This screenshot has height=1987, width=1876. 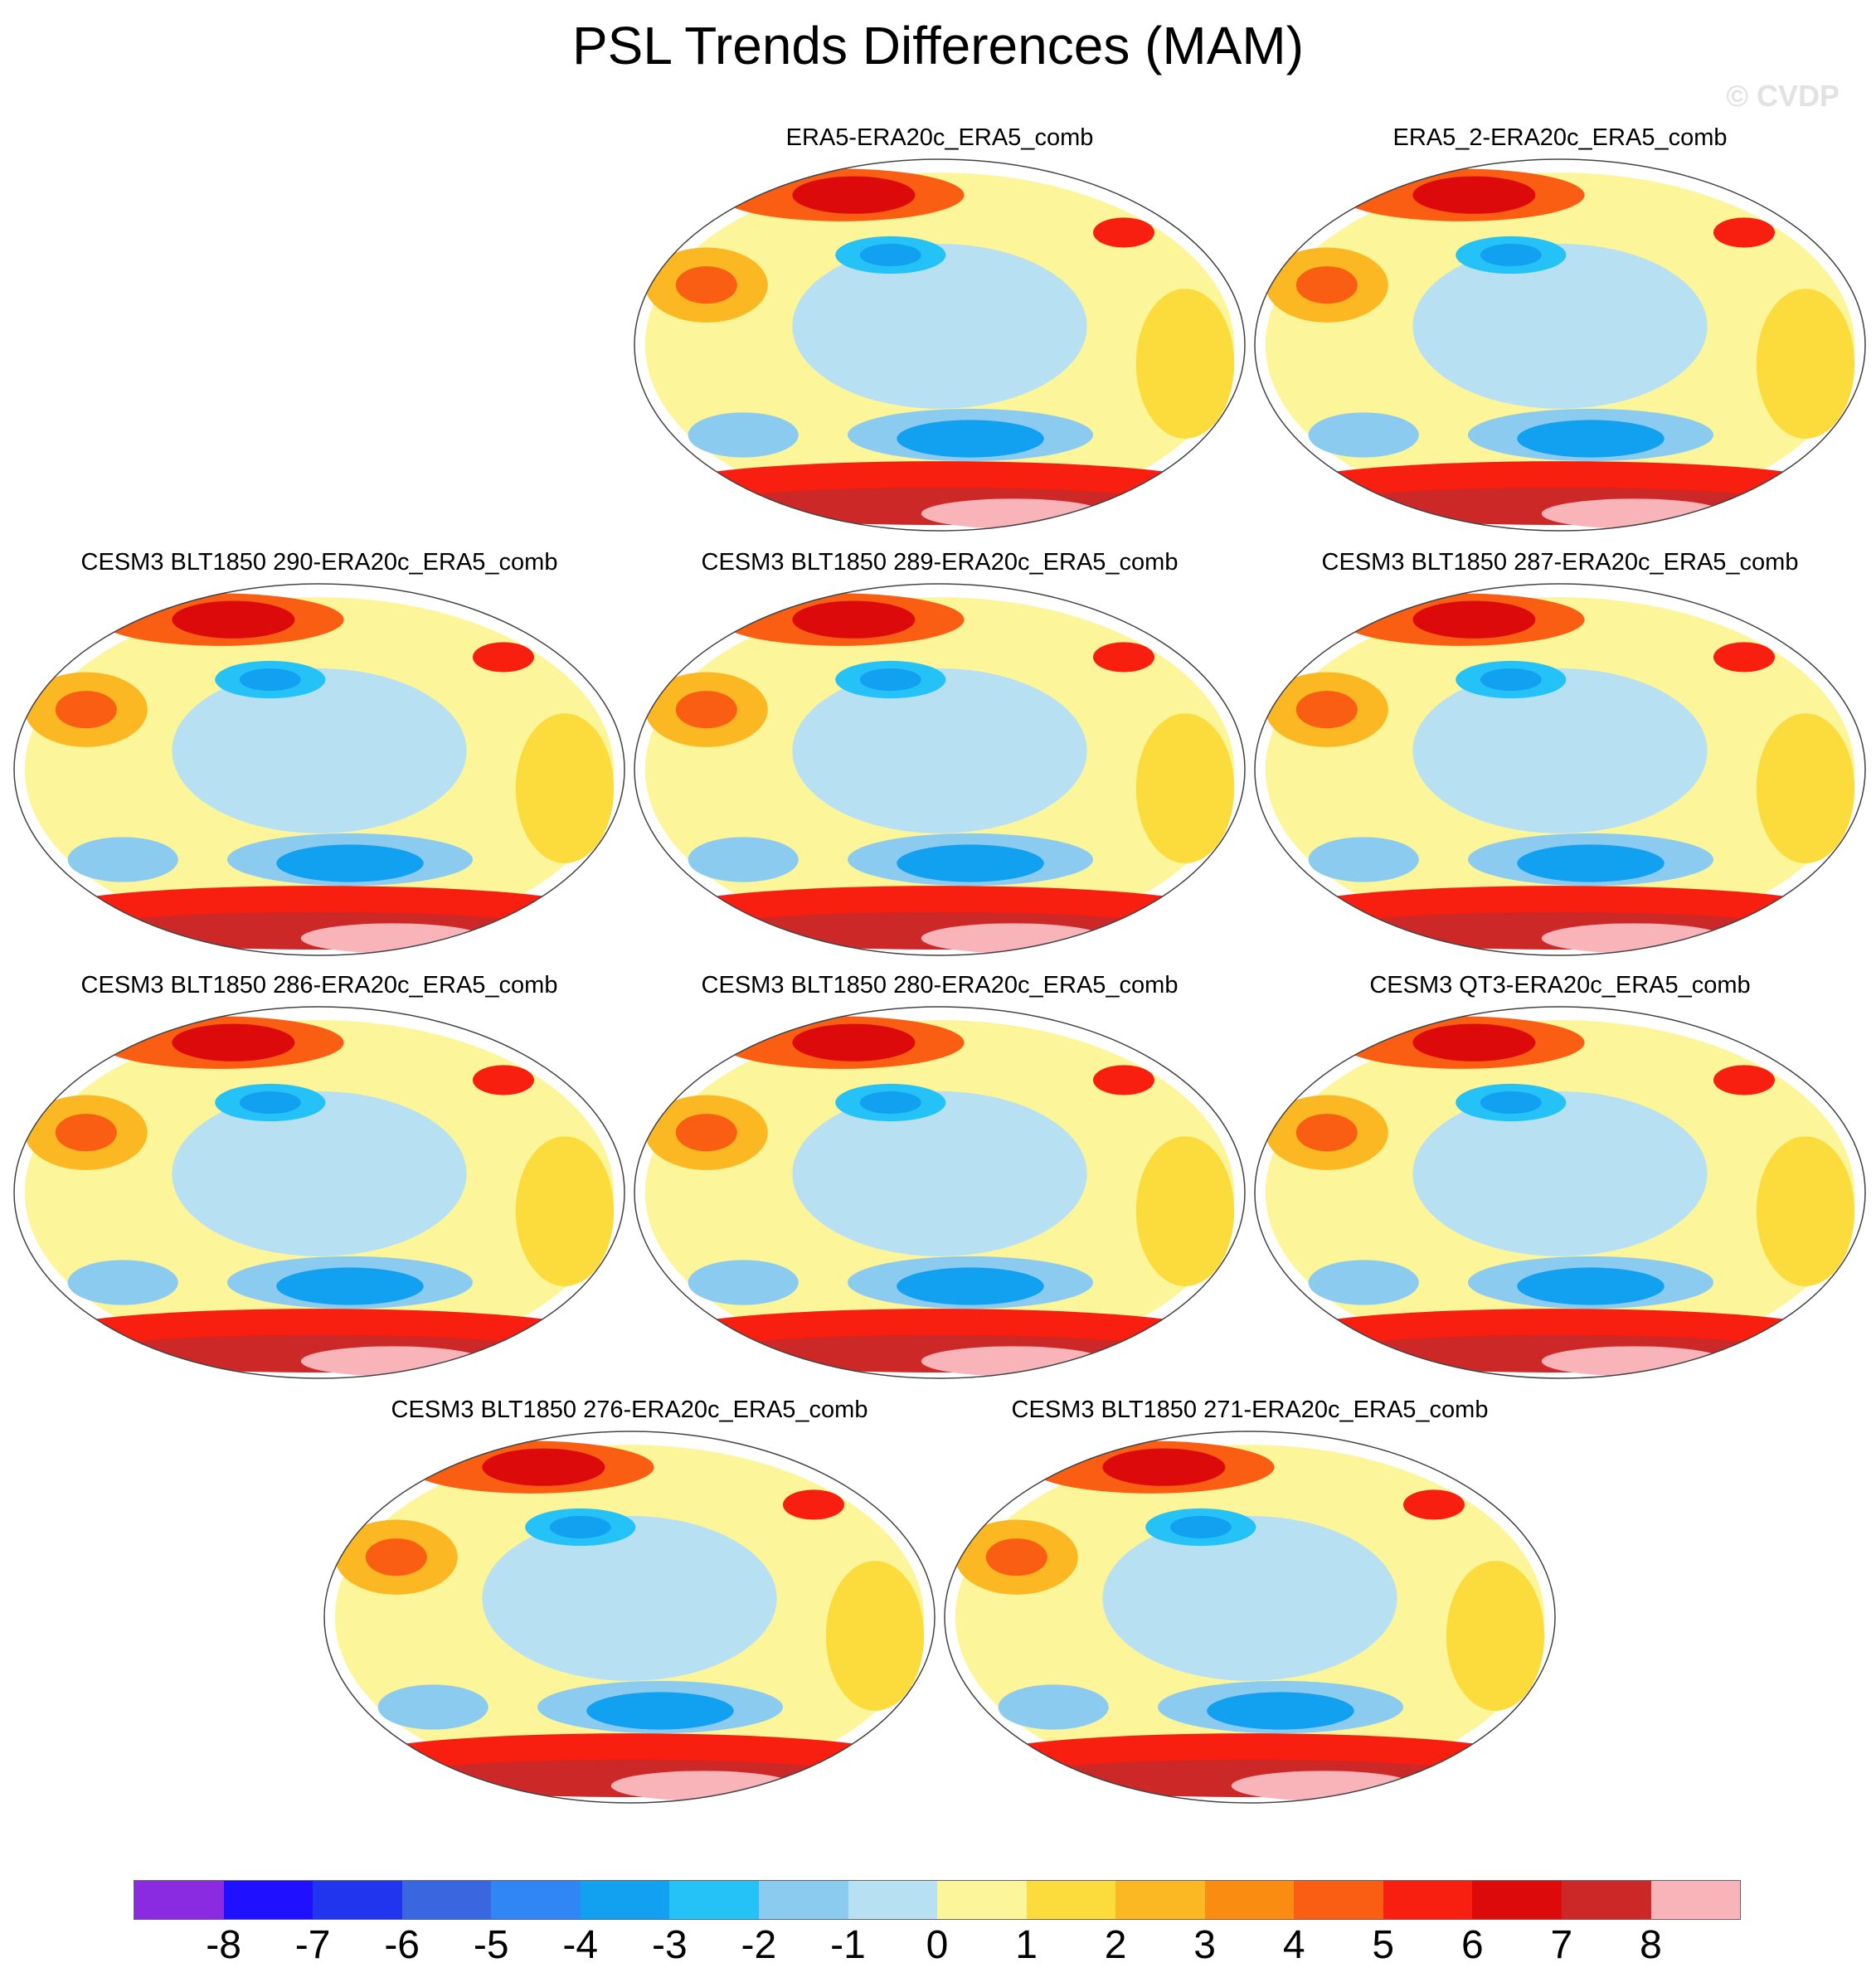 What do you see at coordinates (629, 1410) in the screenshot?
I see `panel-title: CESM3 BLT1850 276-ERA20c_ERA5_comb` at bounding box center [629, 1410].